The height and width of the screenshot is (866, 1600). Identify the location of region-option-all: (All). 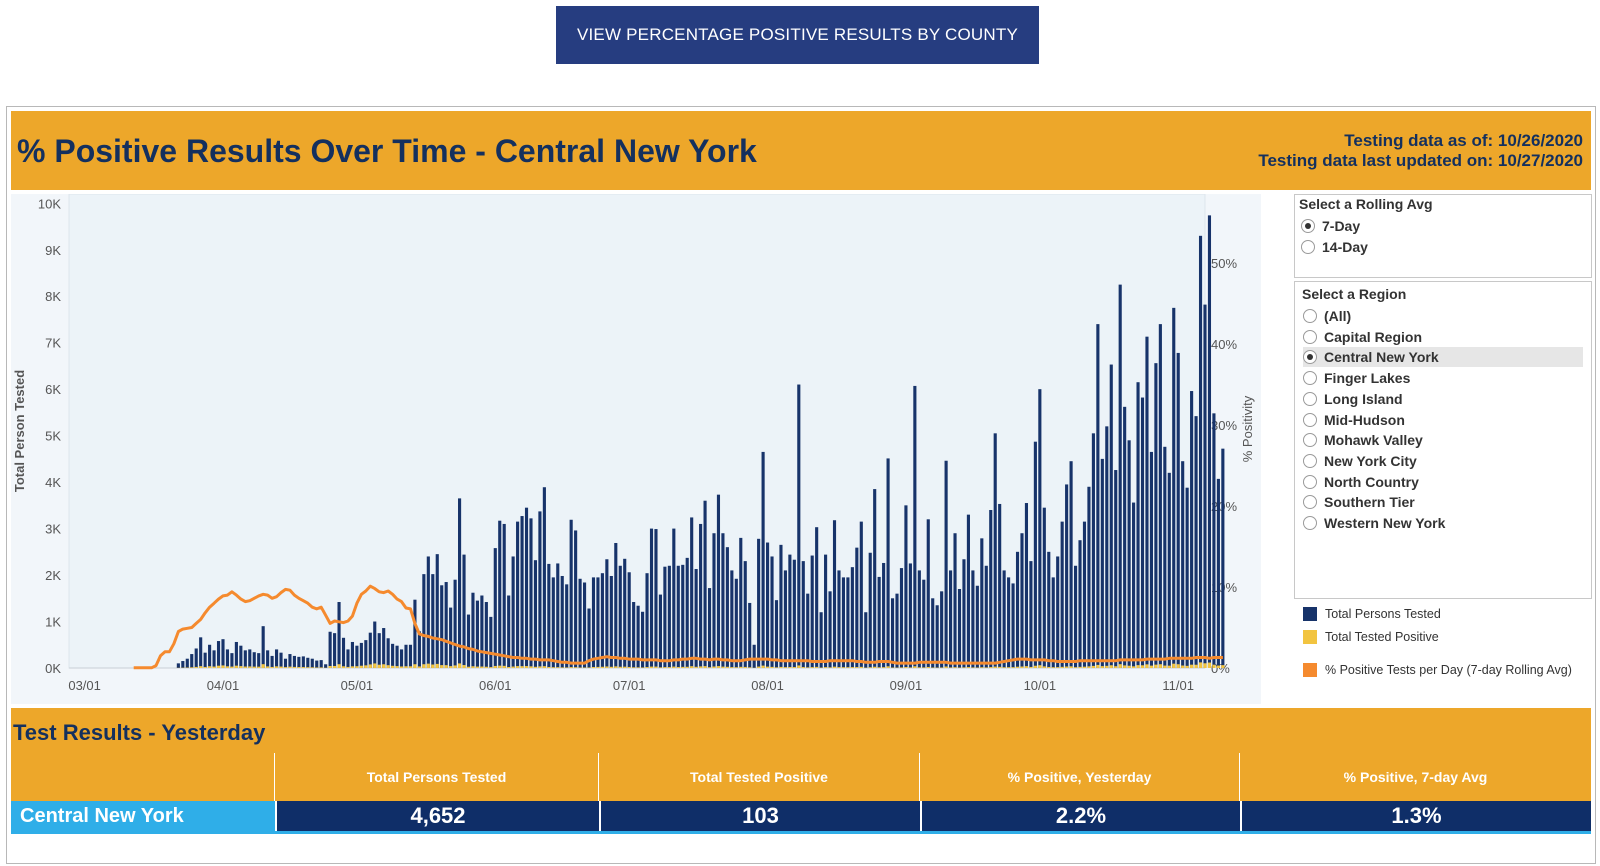
(1443, 316).